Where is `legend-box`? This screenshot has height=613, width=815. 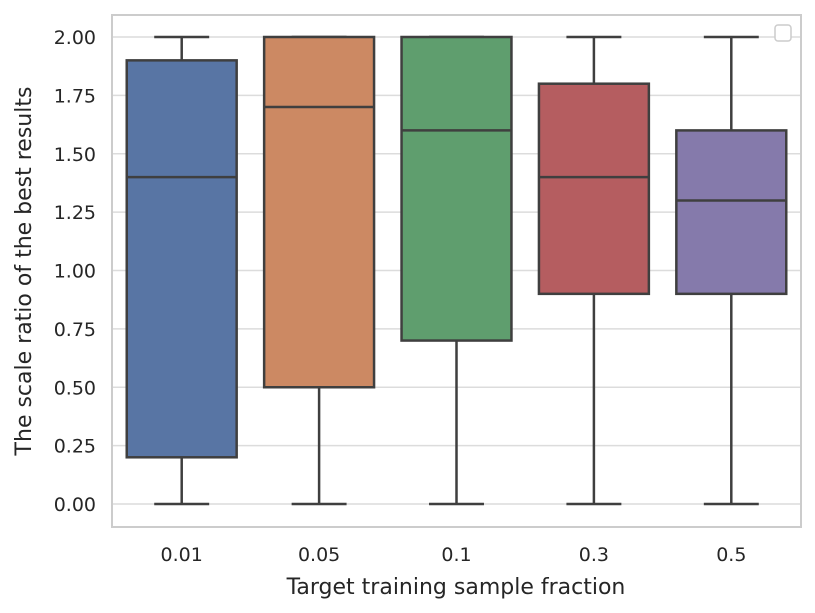
legend-box is located at coordinates (783, 33).